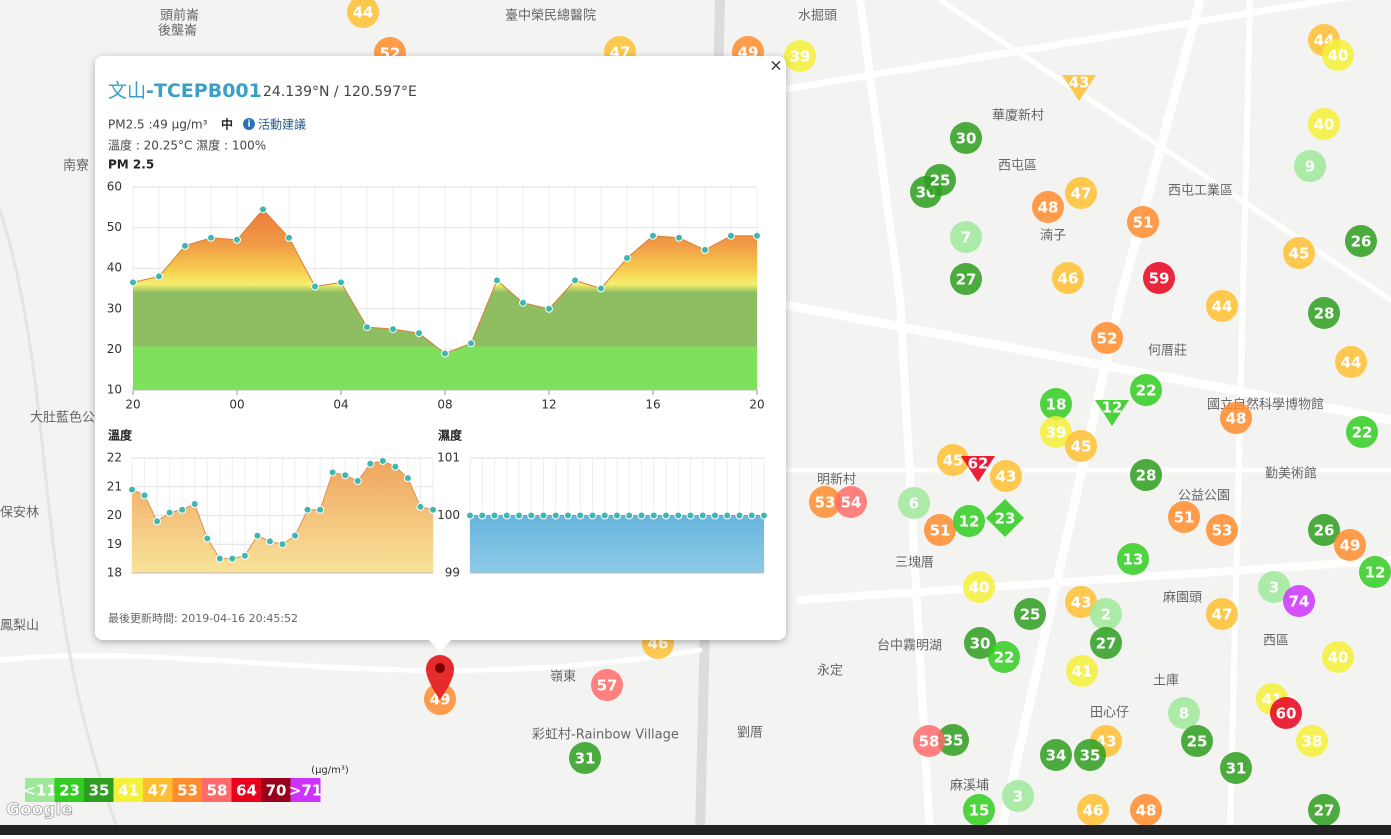 The height and width of the screenshot is (839, 1391). Describe the element at coordinates (1299, 602) in the screenshot. I see `station-value: 74` at that location.